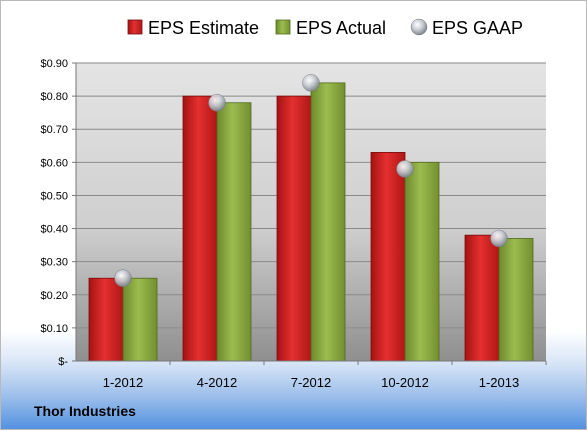  I want to click on eps-estimate-legend-label: EPS Estimate, so click(203, 28).